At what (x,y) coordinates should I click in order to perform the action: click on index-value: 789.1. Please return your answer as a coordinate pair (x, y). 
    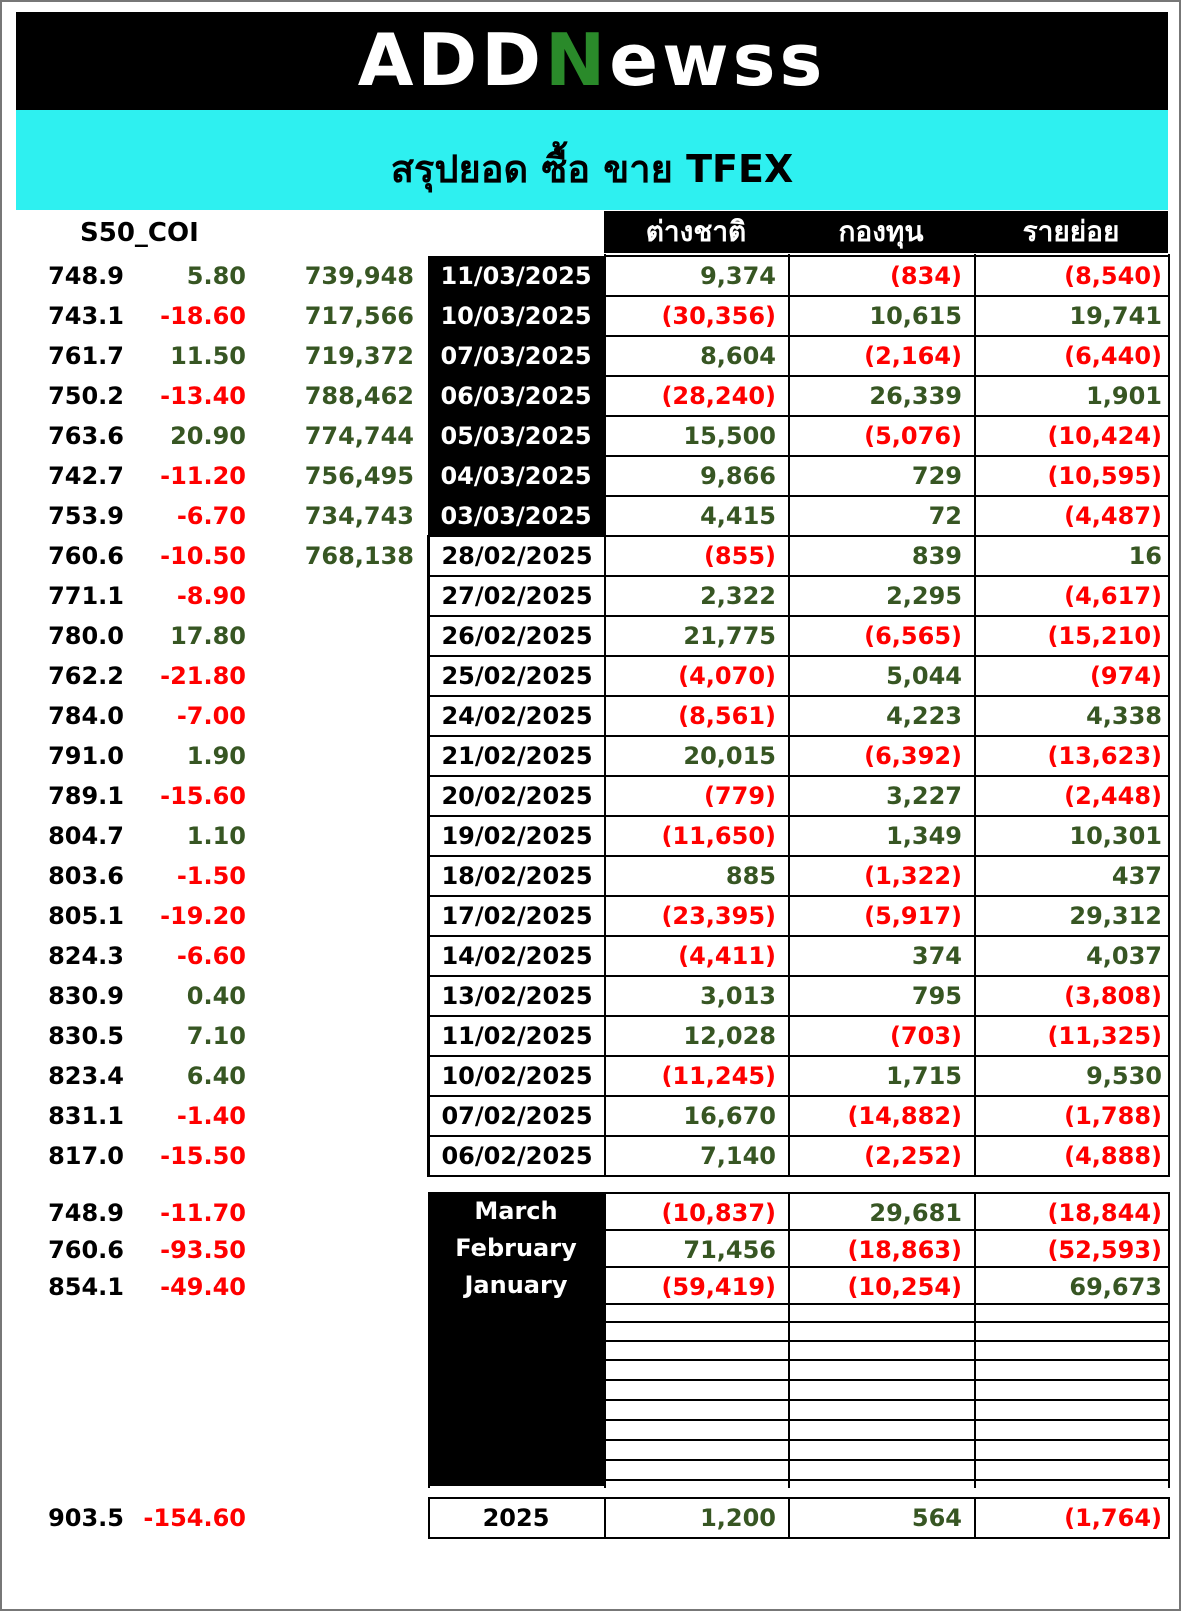
    Looking at the image, I should click on (86, 796).